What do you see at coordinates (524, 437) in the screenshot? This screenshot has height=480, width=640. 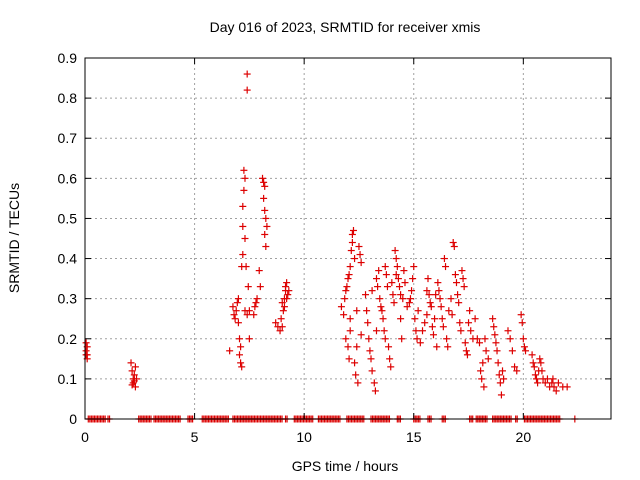 I see `x-tick-label: 20` at bounding box center [524, 437].